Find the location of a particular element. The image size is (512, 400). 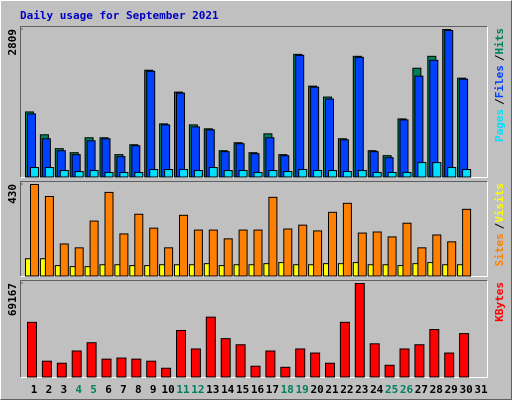

x-tick-label: 5 is located at coordinates (93, 389).